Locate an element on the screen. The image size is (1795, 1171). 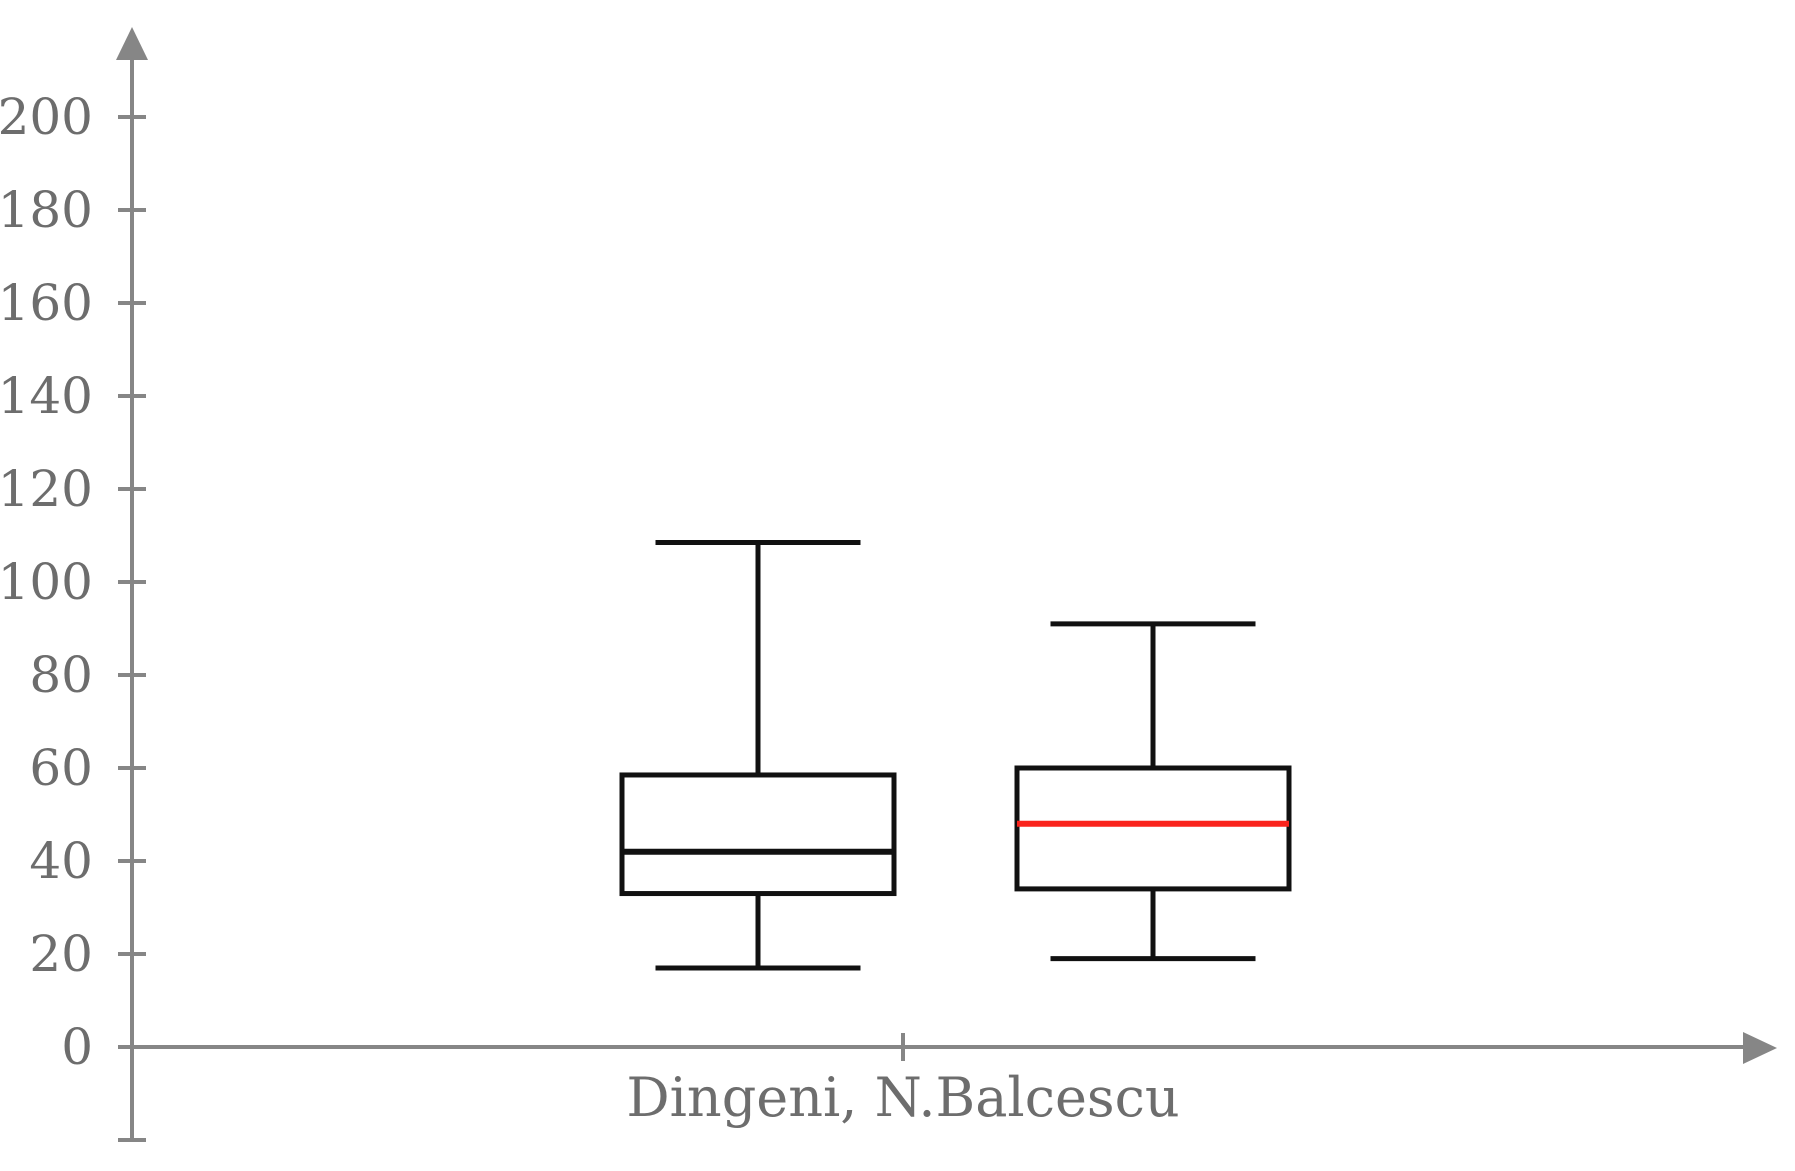
y-tick-label: 40 is located at coordinates (61, 861).